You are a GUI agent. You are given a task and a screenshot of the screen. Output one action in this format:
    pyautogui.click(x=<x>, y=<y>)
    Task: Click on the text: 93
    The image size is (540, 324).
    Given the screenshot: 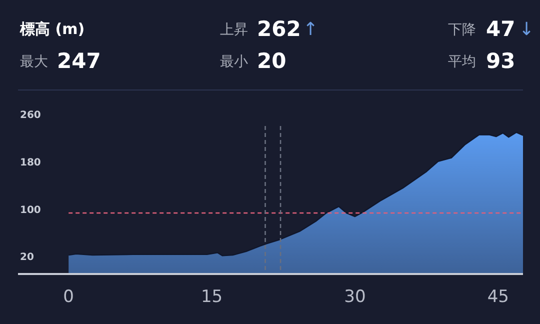 What is the action you would take?
    pyautogui.click(x=501, y=61)
    